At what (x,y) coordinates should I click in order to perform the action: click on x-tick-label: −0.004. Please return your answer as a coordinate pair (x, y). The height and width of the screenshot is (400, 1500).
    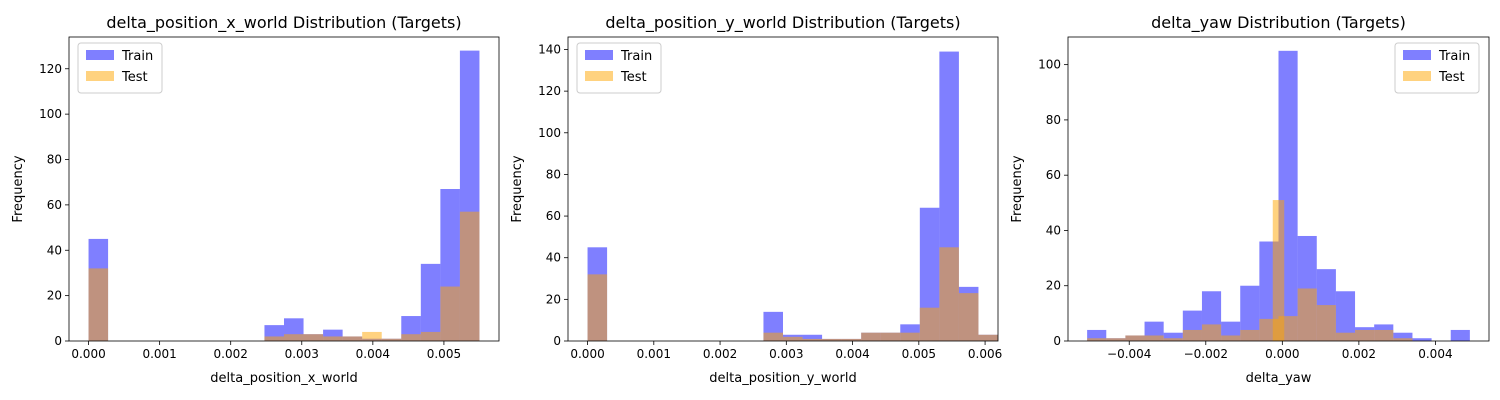
    Looking at the image, I should click on (1129, 354).